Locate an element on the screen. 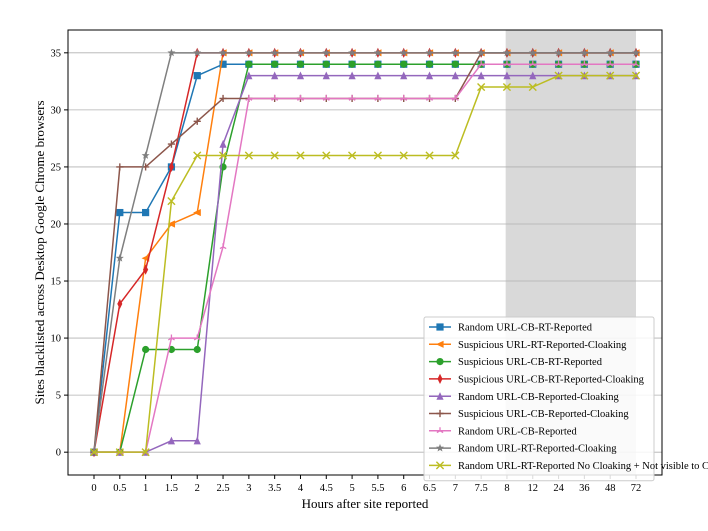 Image resolution: width=708 pixels, height=531 pixels. legend-item: Suspicious URL-CB-Reported-Cloaking is located at coordinates (529, 414).